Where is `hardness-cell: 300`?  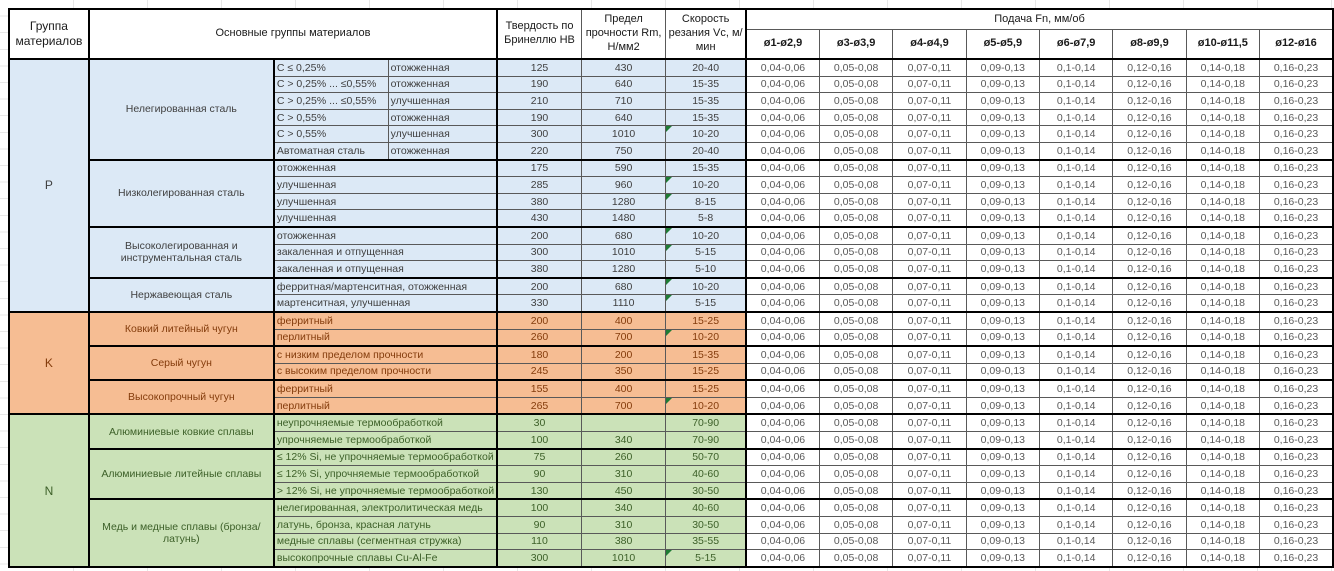 hardness-cell: 300 is located at coordinates (539, 134).